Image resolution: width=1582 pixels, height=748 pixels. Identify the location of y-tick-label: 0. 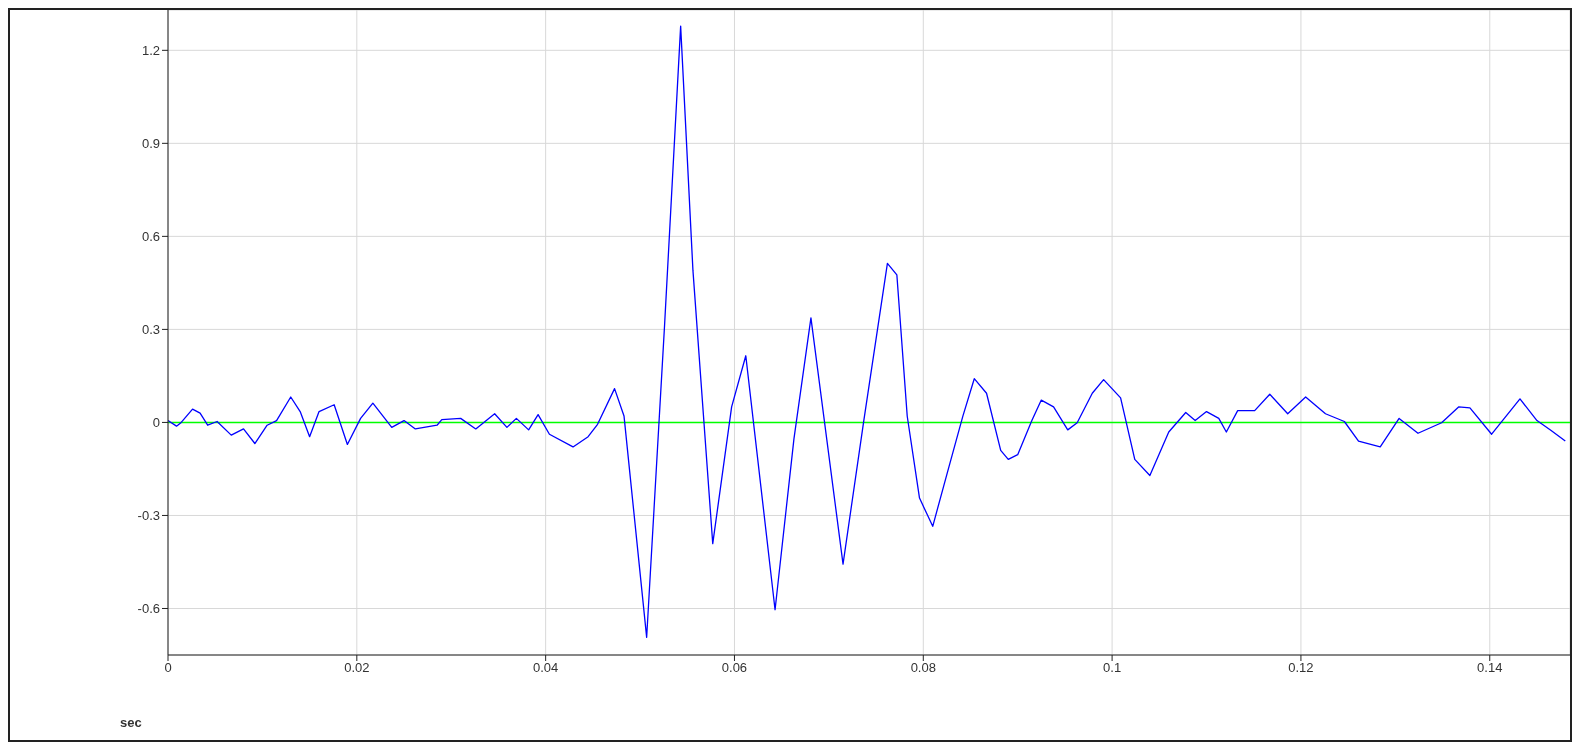
(156, 423).